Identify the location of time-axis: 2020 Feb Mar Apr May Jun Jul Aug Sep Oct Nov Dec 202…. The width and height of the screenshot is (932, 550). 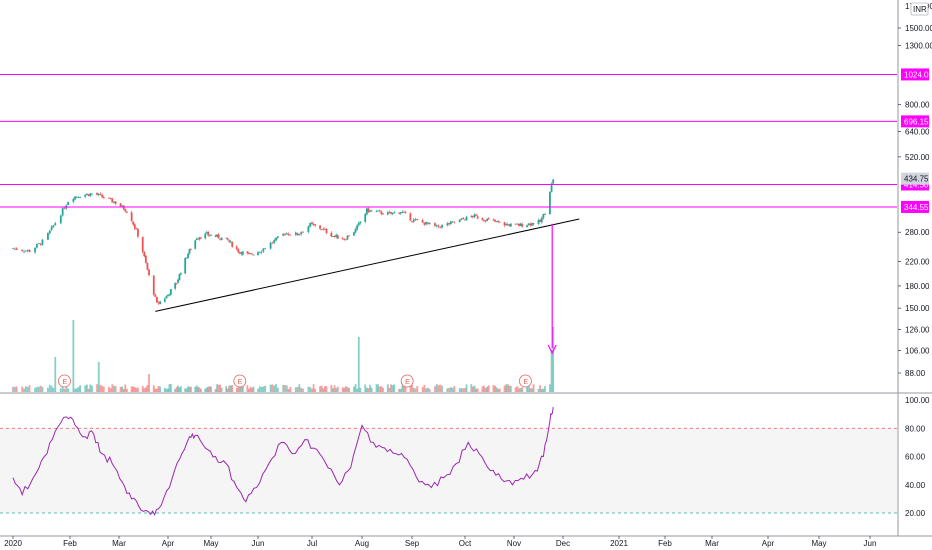
(440, 542).